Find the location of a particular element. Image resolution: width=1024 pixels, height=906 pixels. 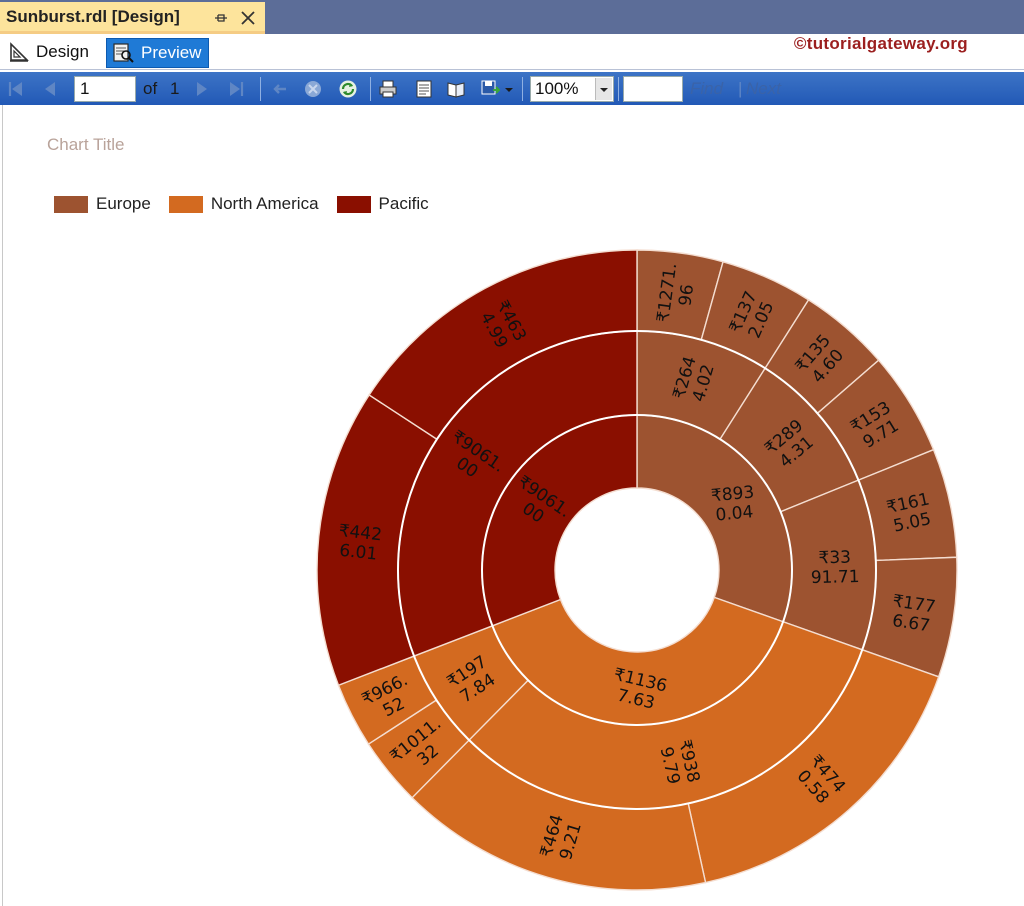

report-toolbar: 1 of 1 100% is located at coordinates (512, 88).